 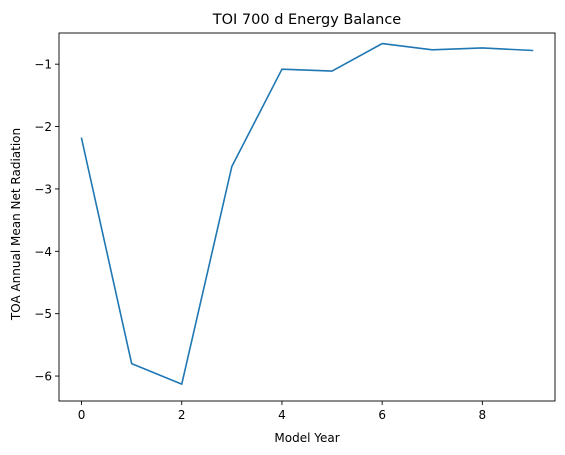 I want to click on y-axis-label: TOA Annual Mean Net Radiation, so click(x=16, y=224).